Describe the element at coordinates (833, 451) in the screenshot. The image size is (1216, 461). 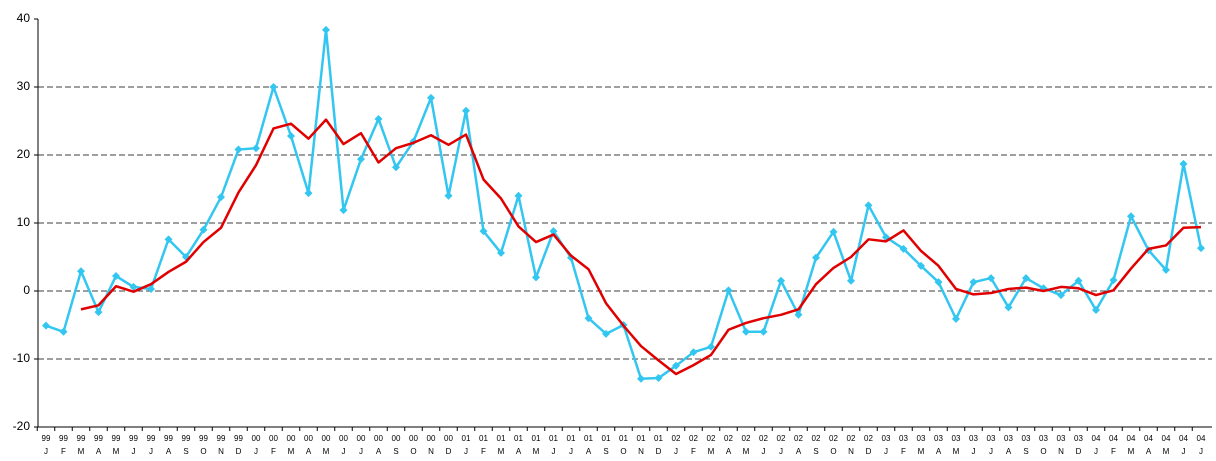
I see `x-tick-month: O` at that location.